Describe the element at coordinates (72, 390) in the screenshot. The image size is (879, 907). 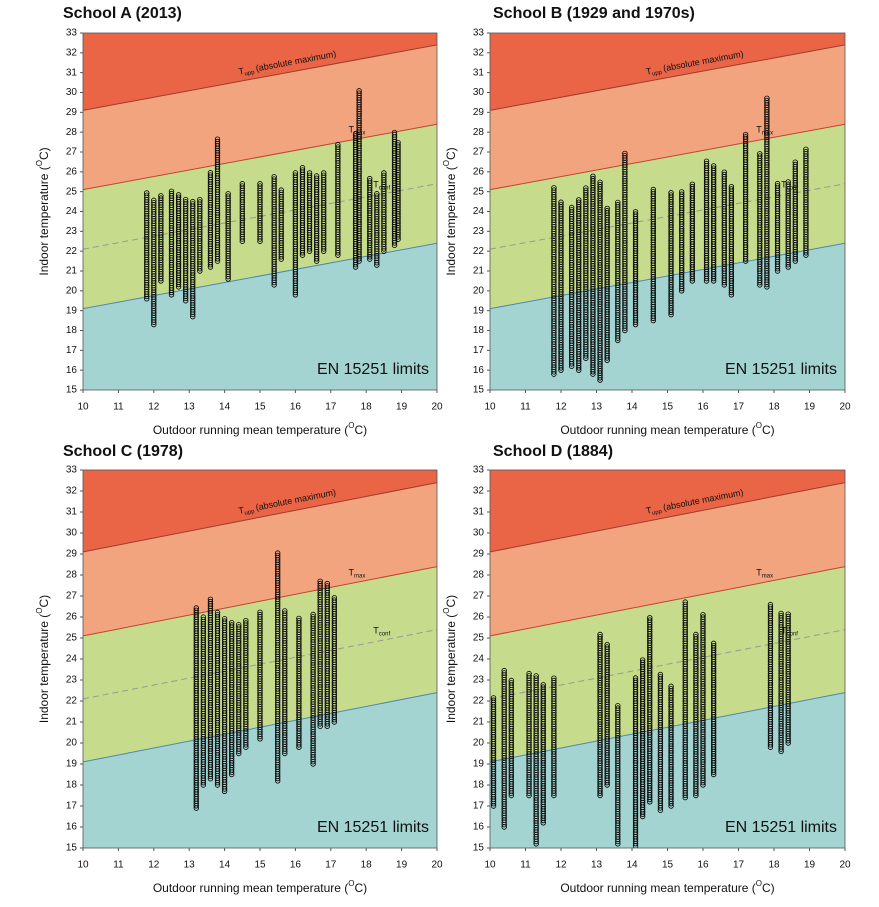
I see `y-tick-label: 15` at that location.